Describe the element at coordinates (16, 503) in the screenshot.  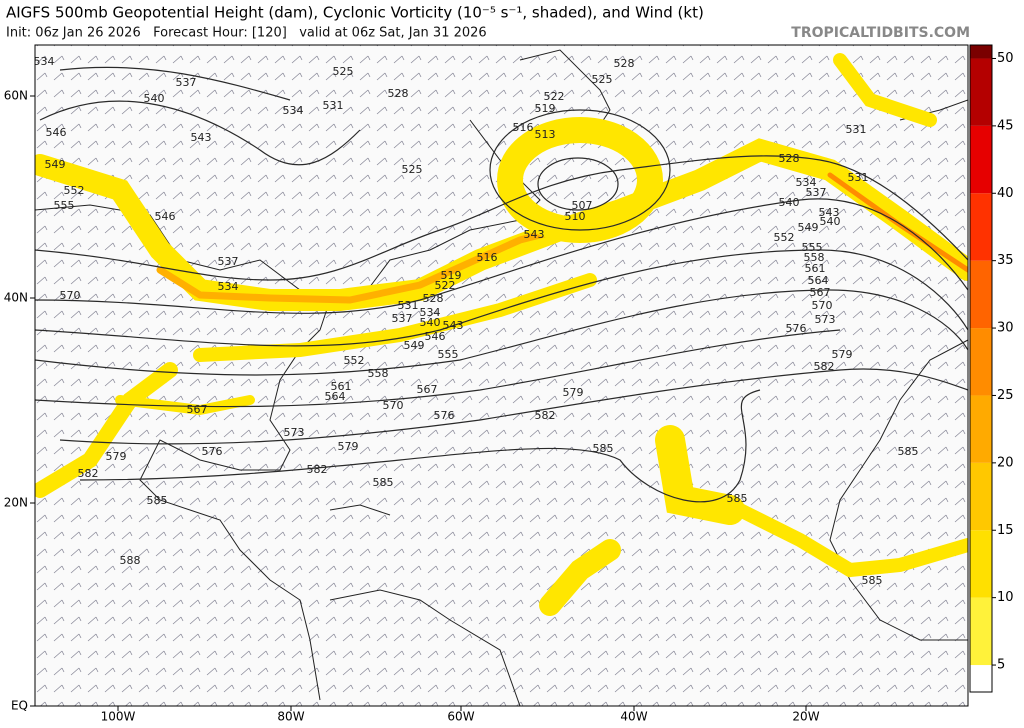
I see `lat-label: 20N` at that location.